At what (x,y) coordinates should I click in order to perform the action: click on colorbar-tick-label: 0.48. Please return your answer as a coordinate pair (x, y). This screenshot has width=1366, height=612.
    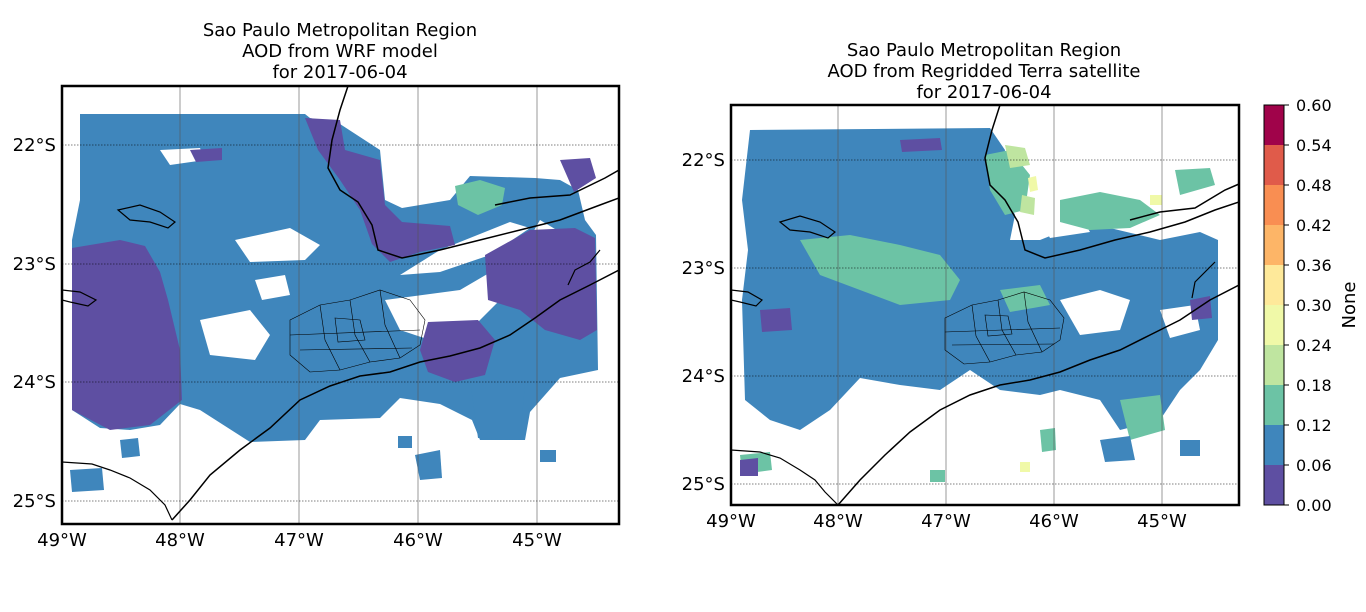
    Looking at the image, I should click on (1314, 185).